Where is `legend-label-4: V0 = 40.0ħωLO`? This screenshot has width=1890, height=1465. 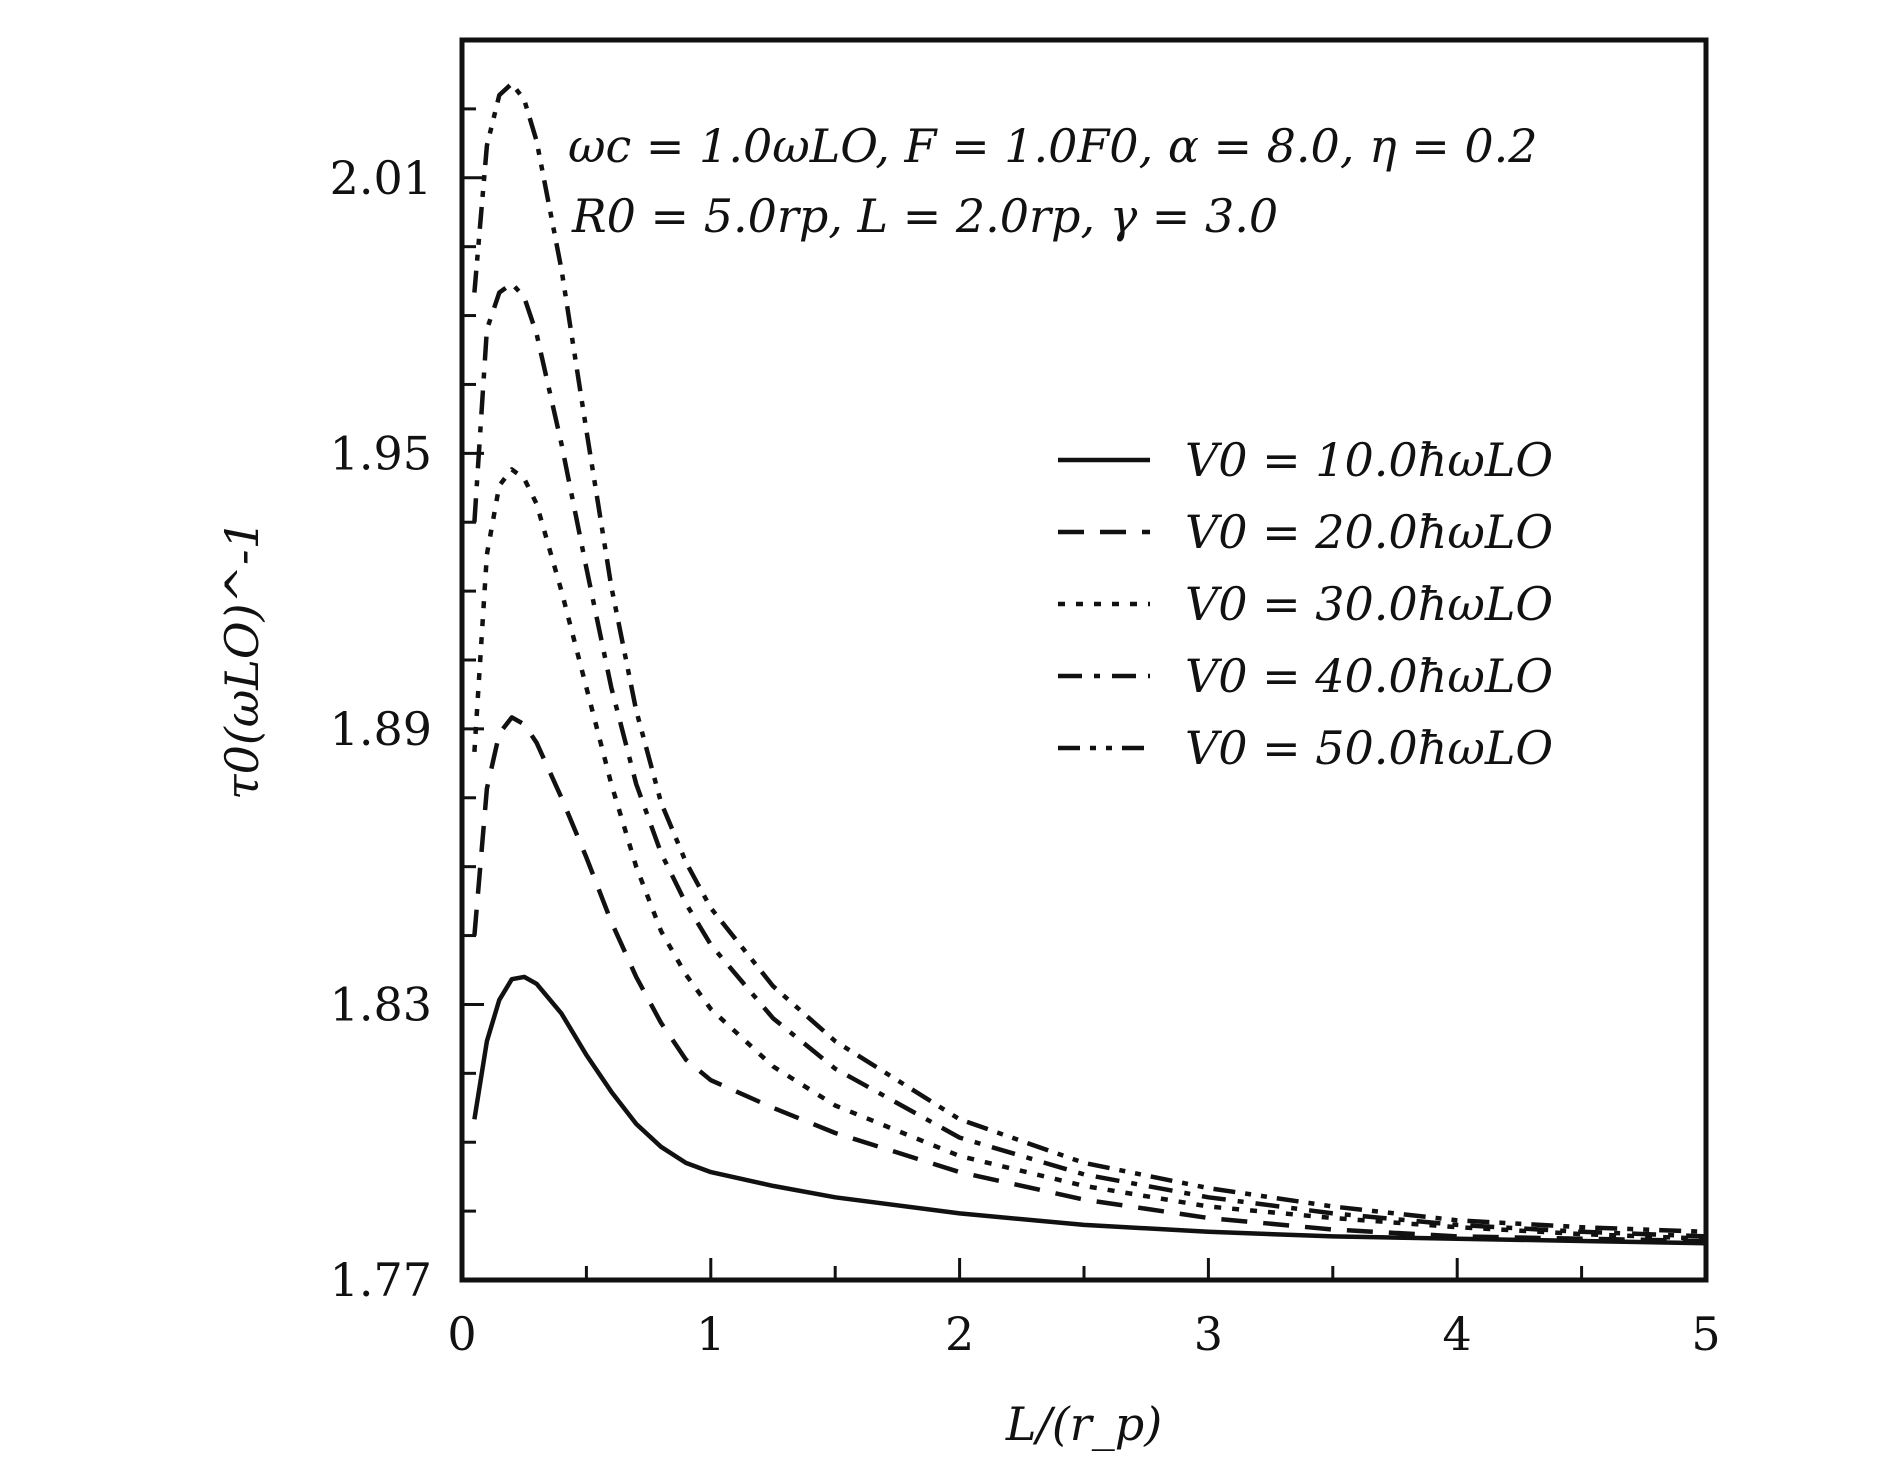 legend-label-4: V0 = 40.0ħωLO is located at coordinates (1369, 676).